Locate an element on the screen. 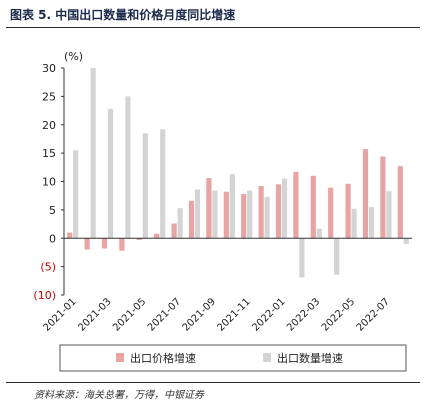 Image resolution: width=431 pixels, height=413 pixels. legend-box is located at coordinates (233, 358).